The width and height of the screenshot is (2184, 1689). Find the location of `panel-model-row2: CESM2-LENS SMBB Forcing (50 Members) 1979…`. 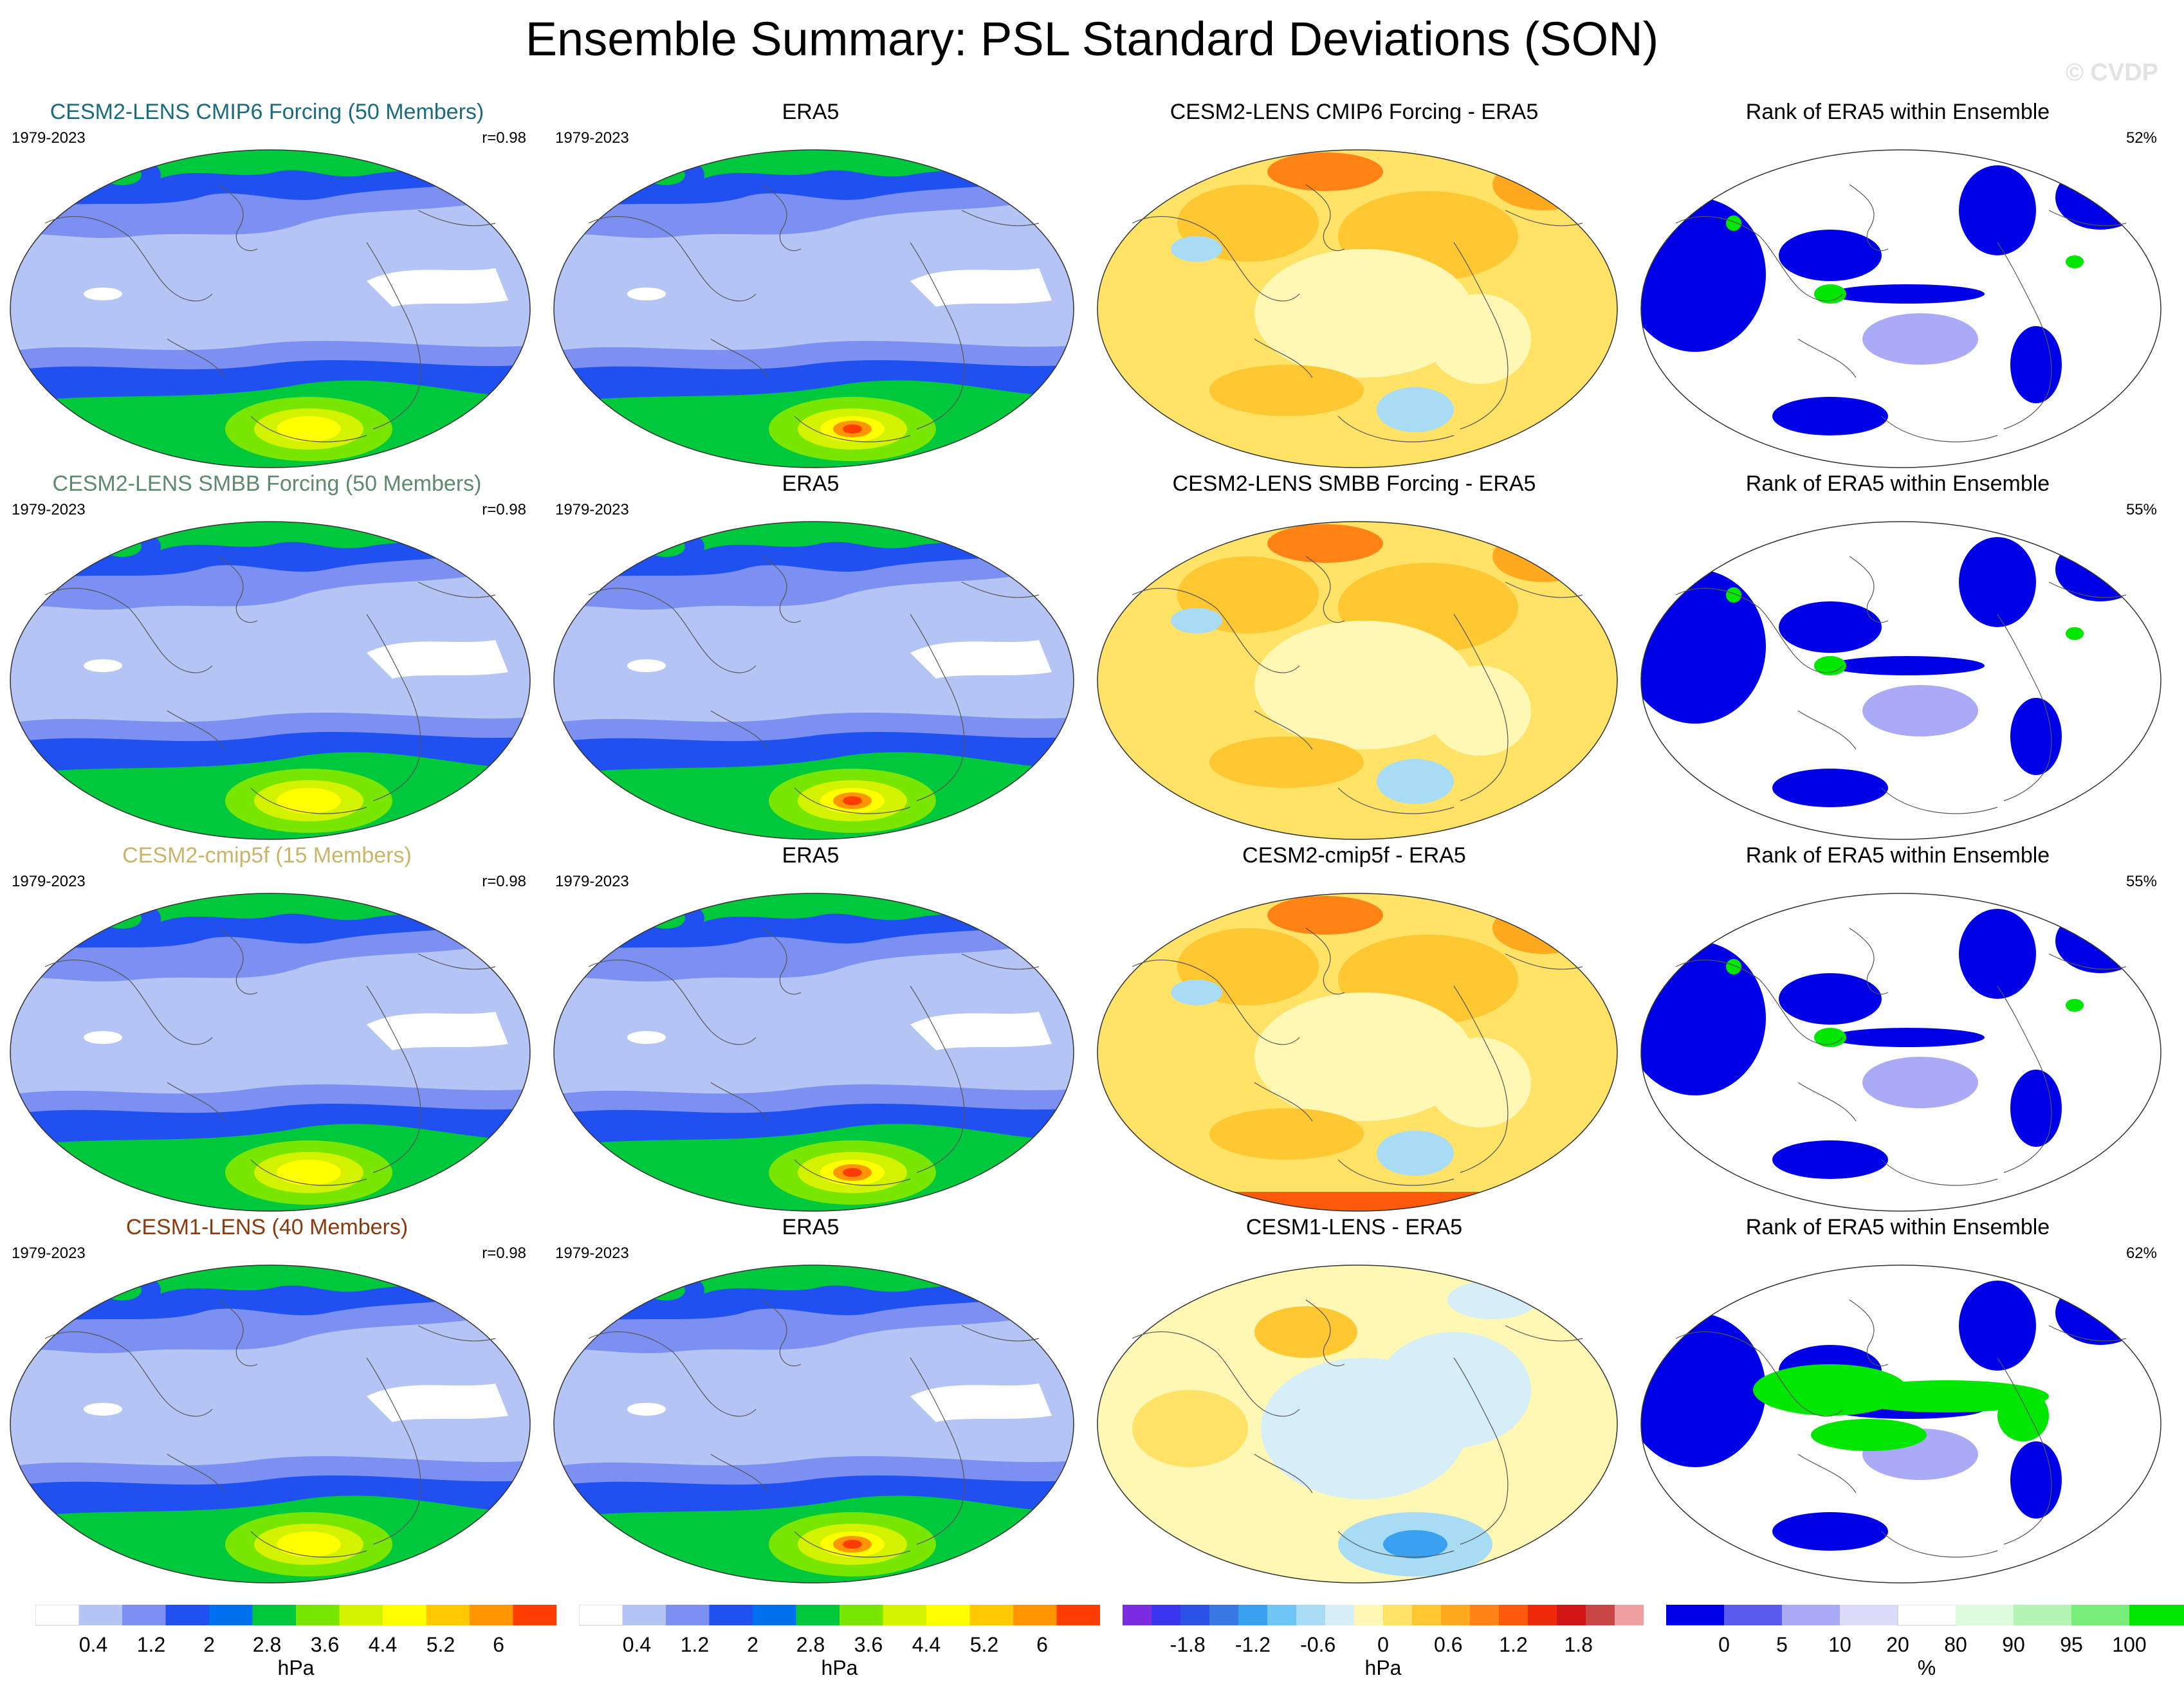

panel-model-row2: CESM2-LENS SMBB Forcing (50 Members) 1979… is located at coordinates (267, 657).